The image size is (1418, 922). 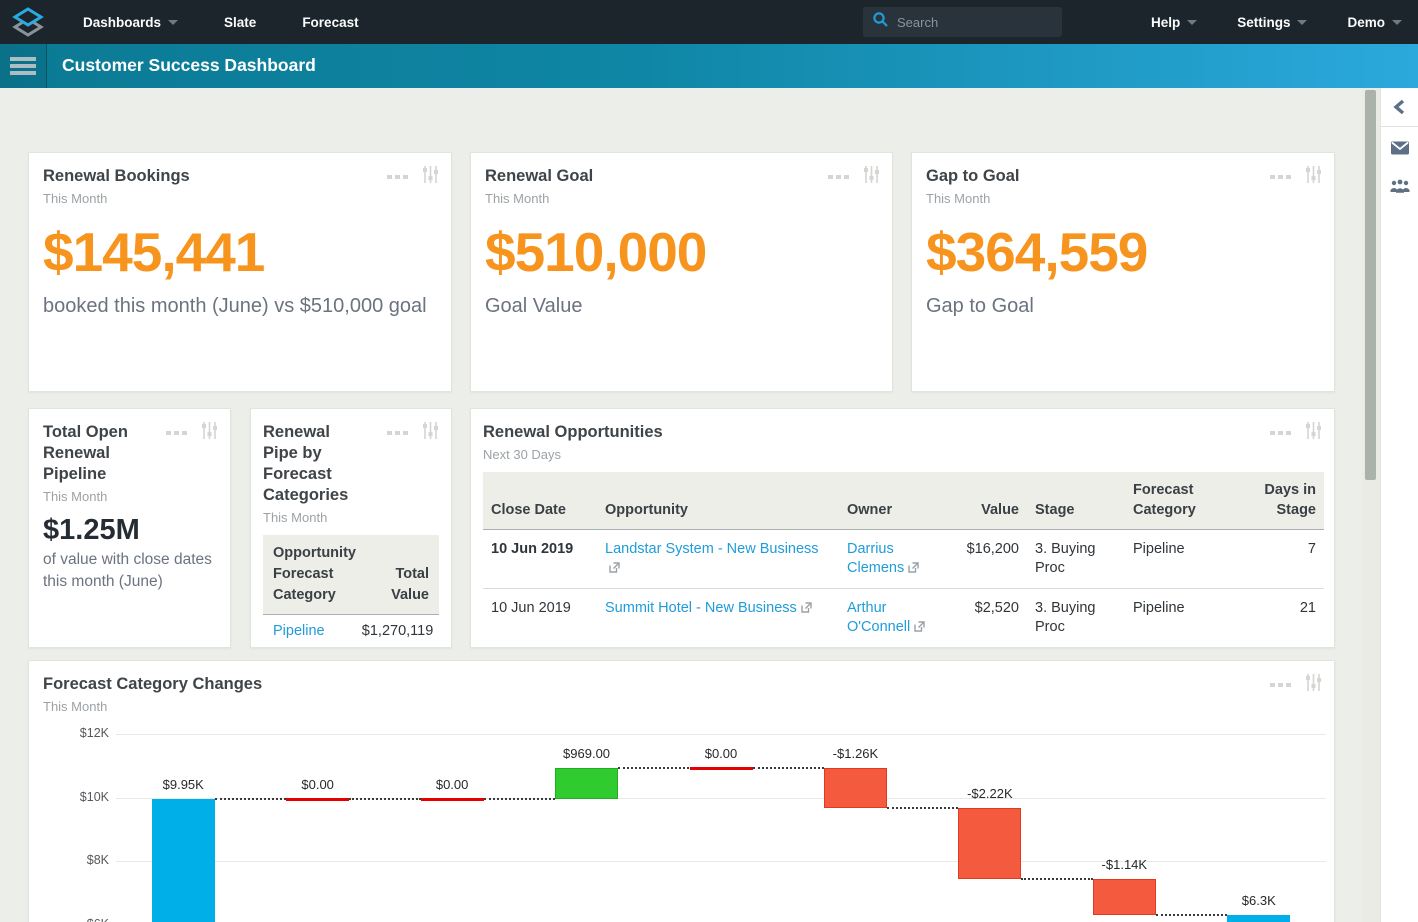 I want to click on nav-settings-label: Settings, so click(x=1264, y=22).